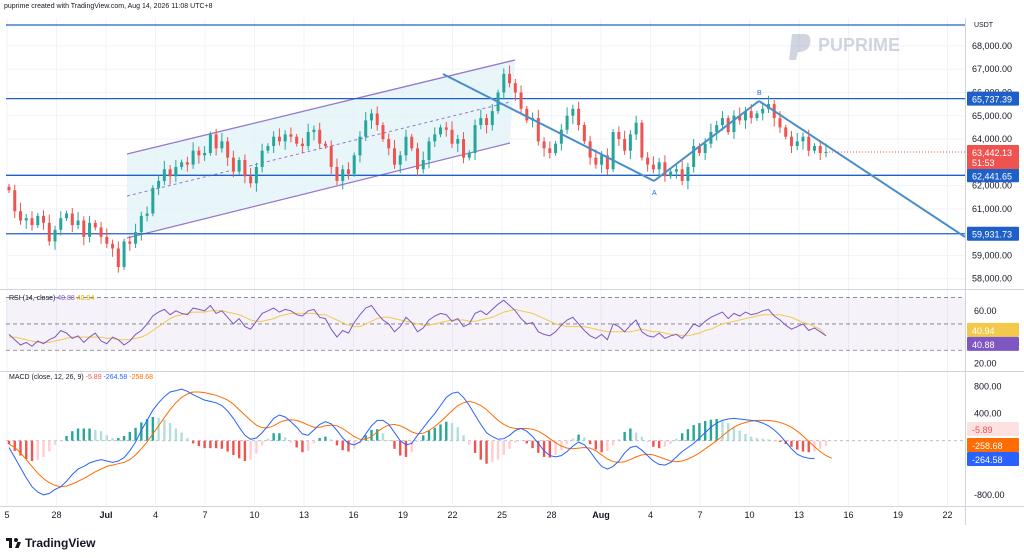 The width and height of the screenshot is (1024, 558). I want to click on date-tick-label: 16, so click(353, 515).